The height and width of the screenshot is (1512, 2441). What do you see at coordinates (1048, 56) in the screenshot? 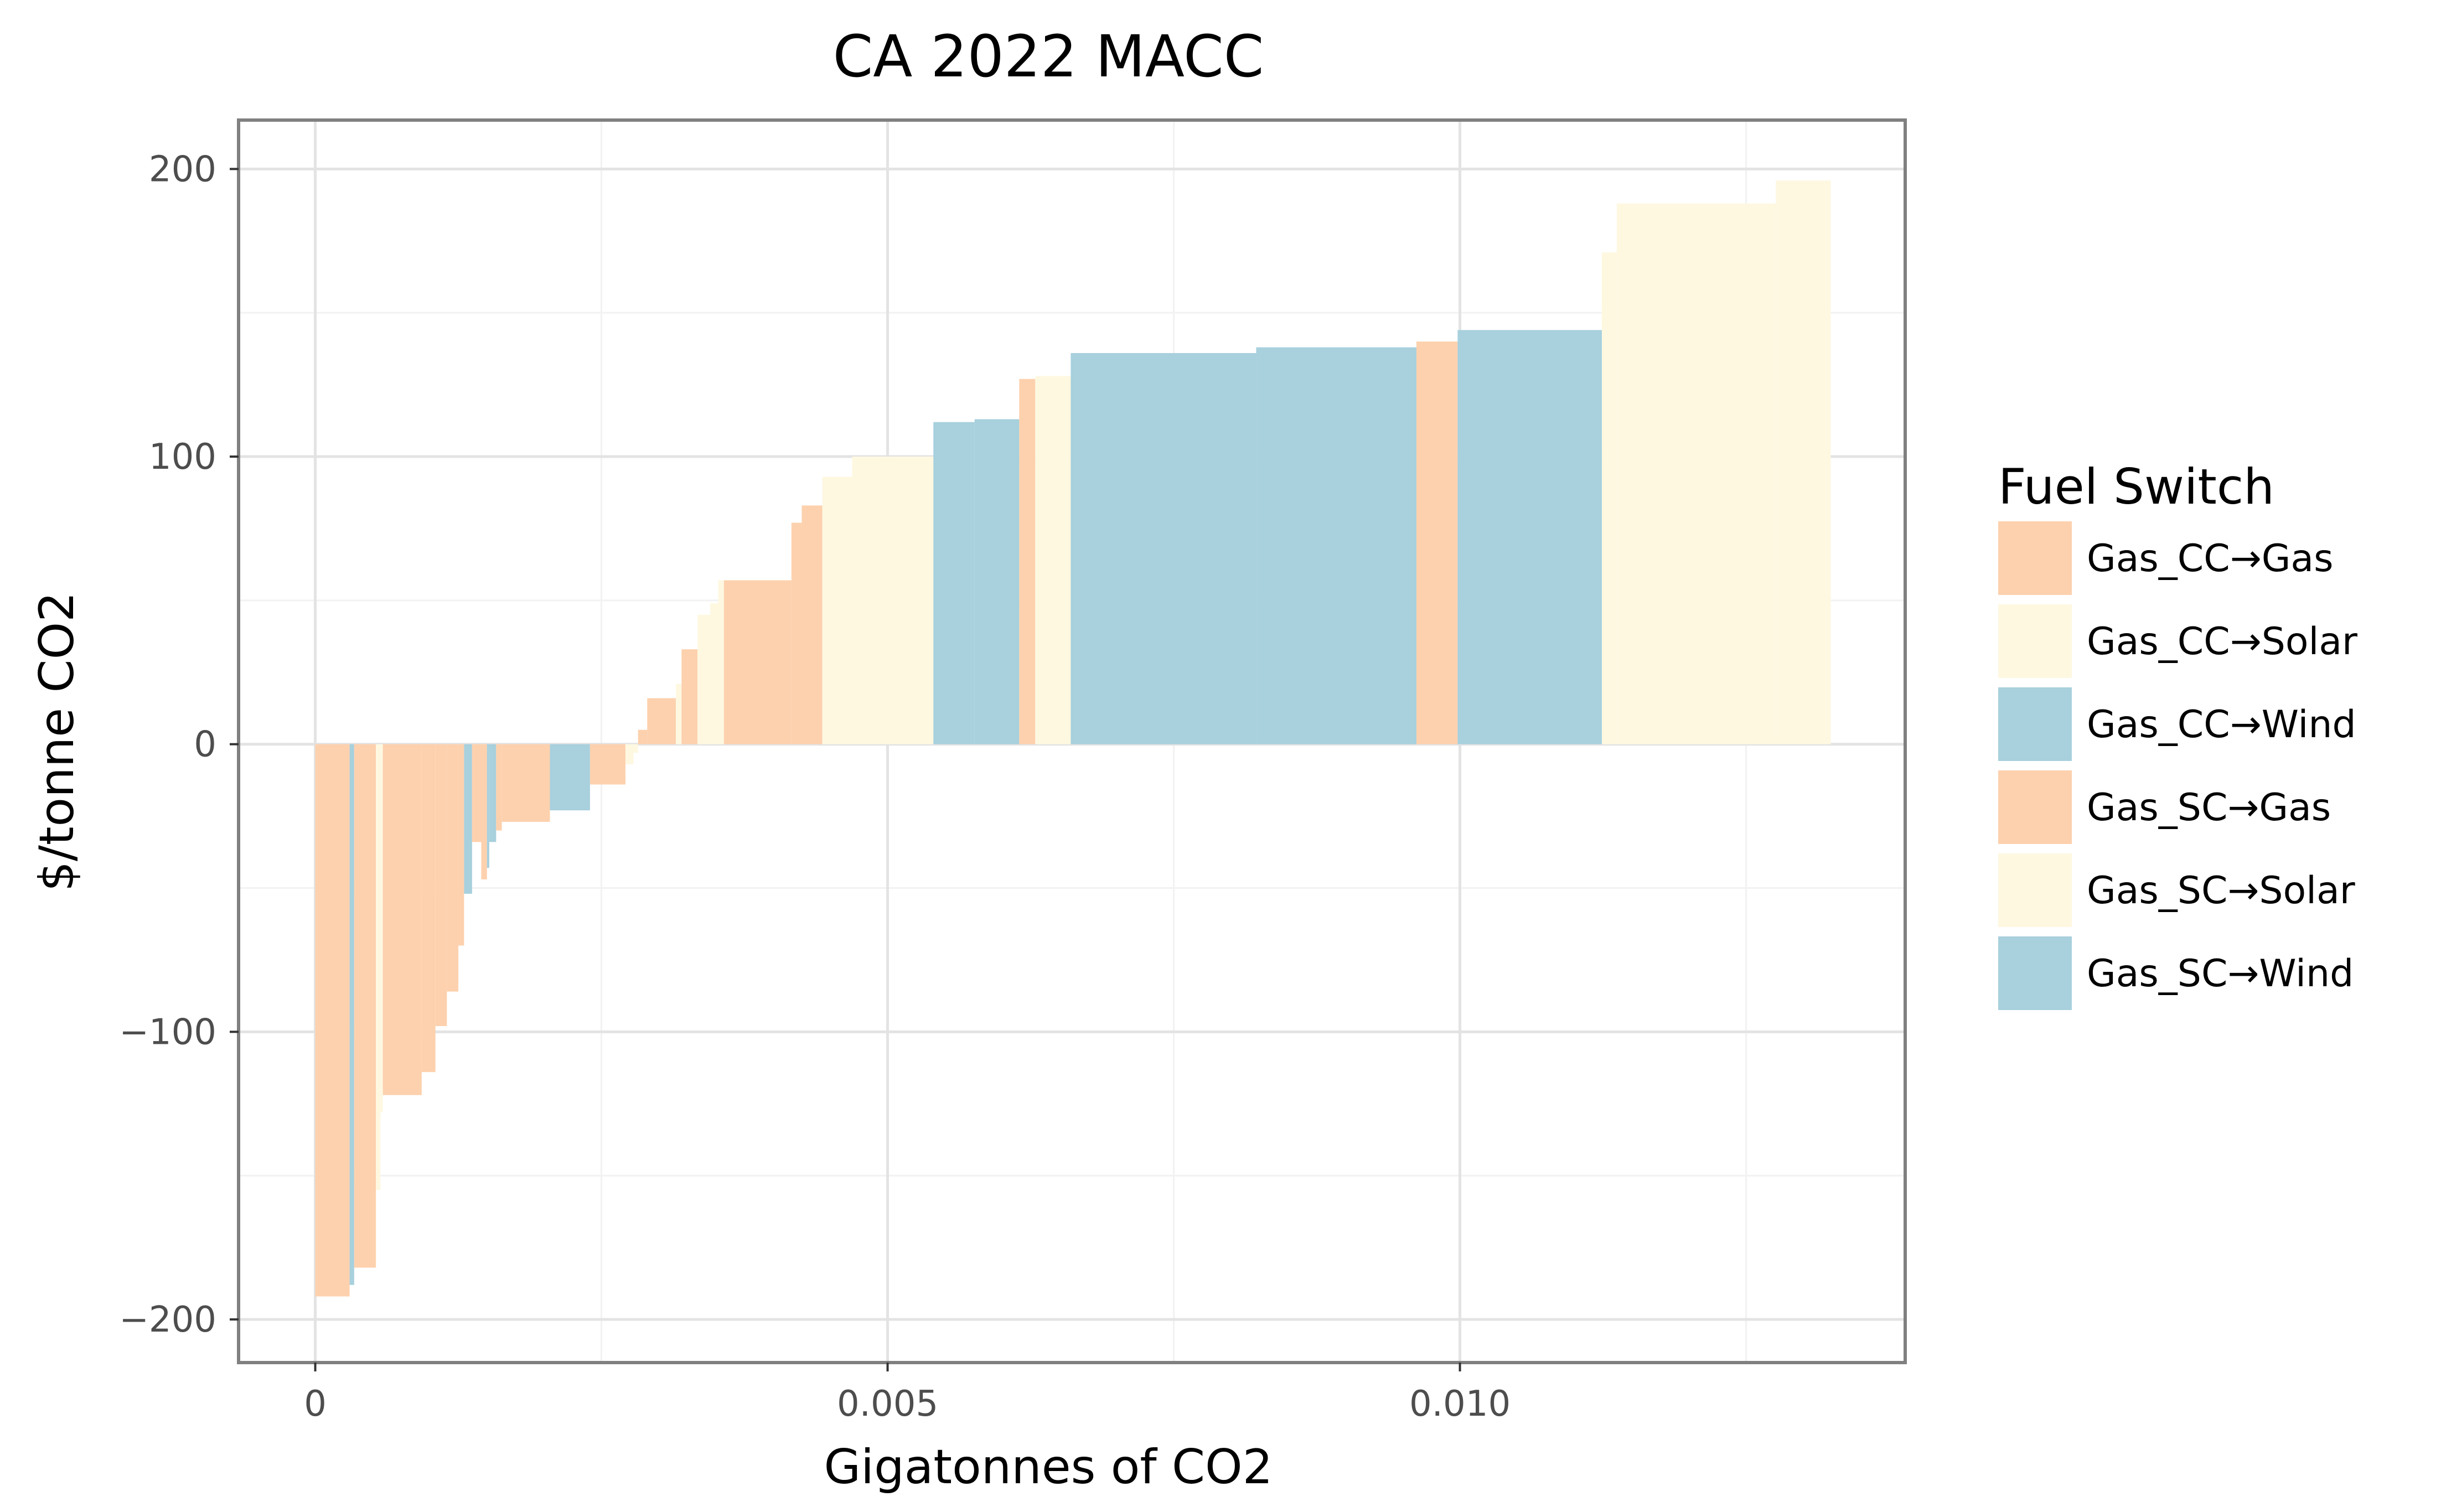
I see `chart-title: CA 2022 MACC` at bounding box center [1048, 56].